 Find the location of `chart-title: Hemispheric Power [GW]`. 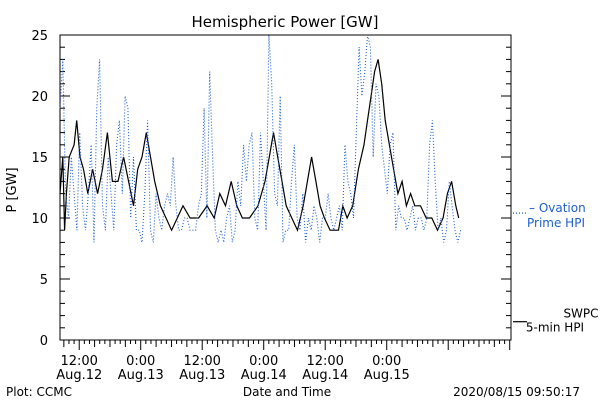

chart-title: Hemispheric Power [GW] is located at coordinates (285, 22).